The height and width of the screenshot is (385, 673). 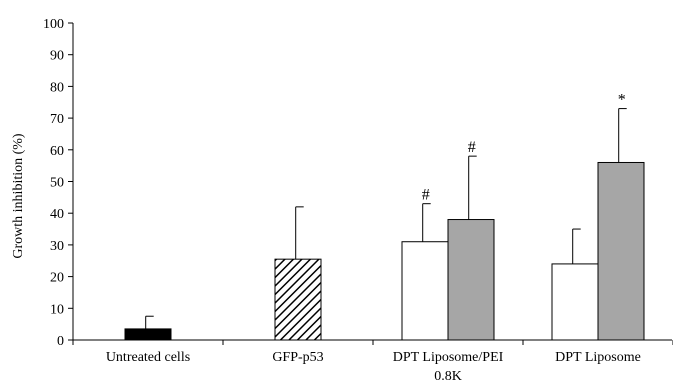 What do you see at coordinates (622, 100) in the screenshot?
I see `significance-marker: *` at bounding box center [622, 100].